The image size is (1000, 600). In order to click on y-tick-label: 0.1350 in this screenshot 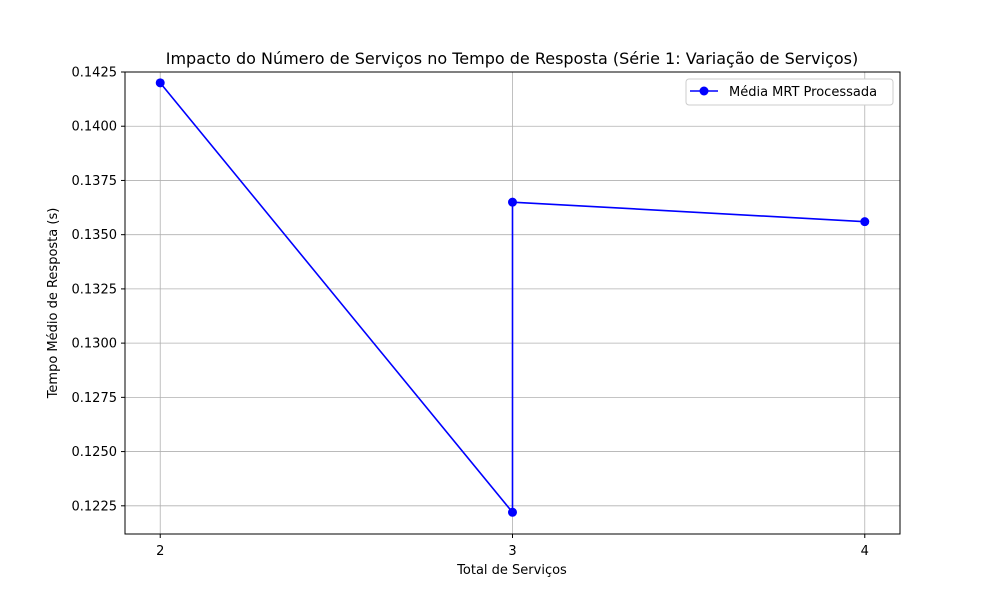, I will do `click(95, 235)`.